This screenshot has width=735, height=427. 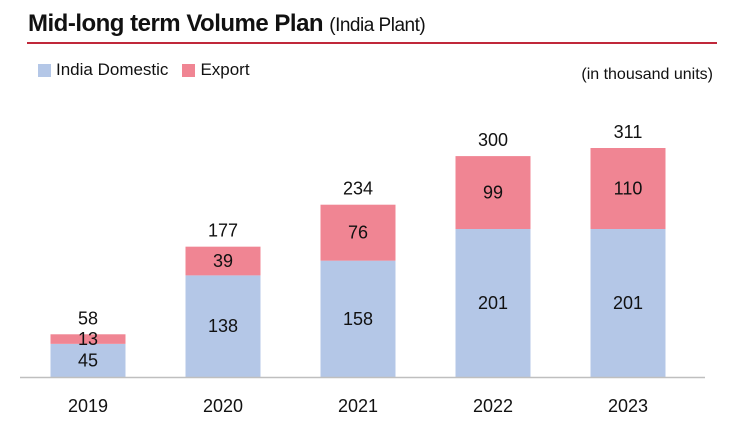 I want to click on data-label-export-2022: 99, so click(x=493, y=193).